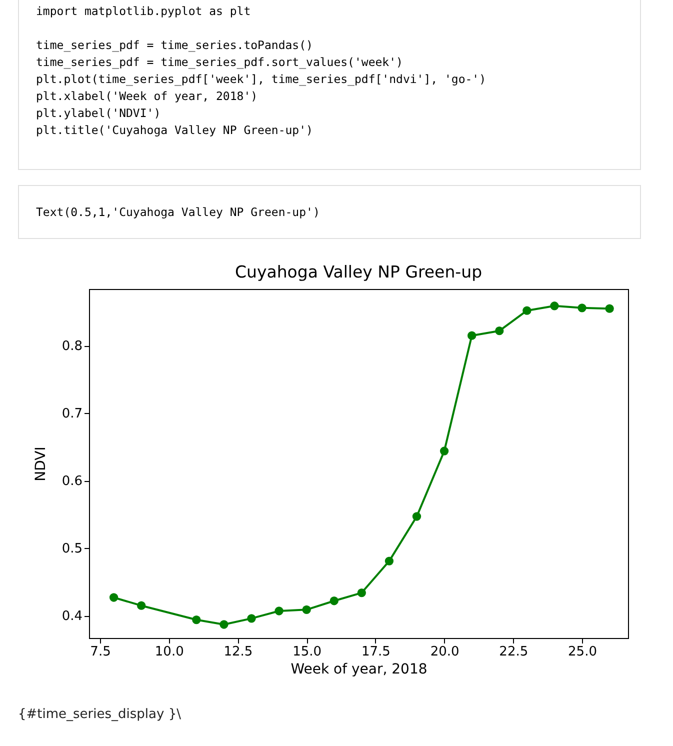 Image resolution: width=673 pixels, height=746 pixels. What do you see at coordinates (307, 652) in the screenshot?
I see `x-tick-label: 15.0` at bounding box center [307, 652].